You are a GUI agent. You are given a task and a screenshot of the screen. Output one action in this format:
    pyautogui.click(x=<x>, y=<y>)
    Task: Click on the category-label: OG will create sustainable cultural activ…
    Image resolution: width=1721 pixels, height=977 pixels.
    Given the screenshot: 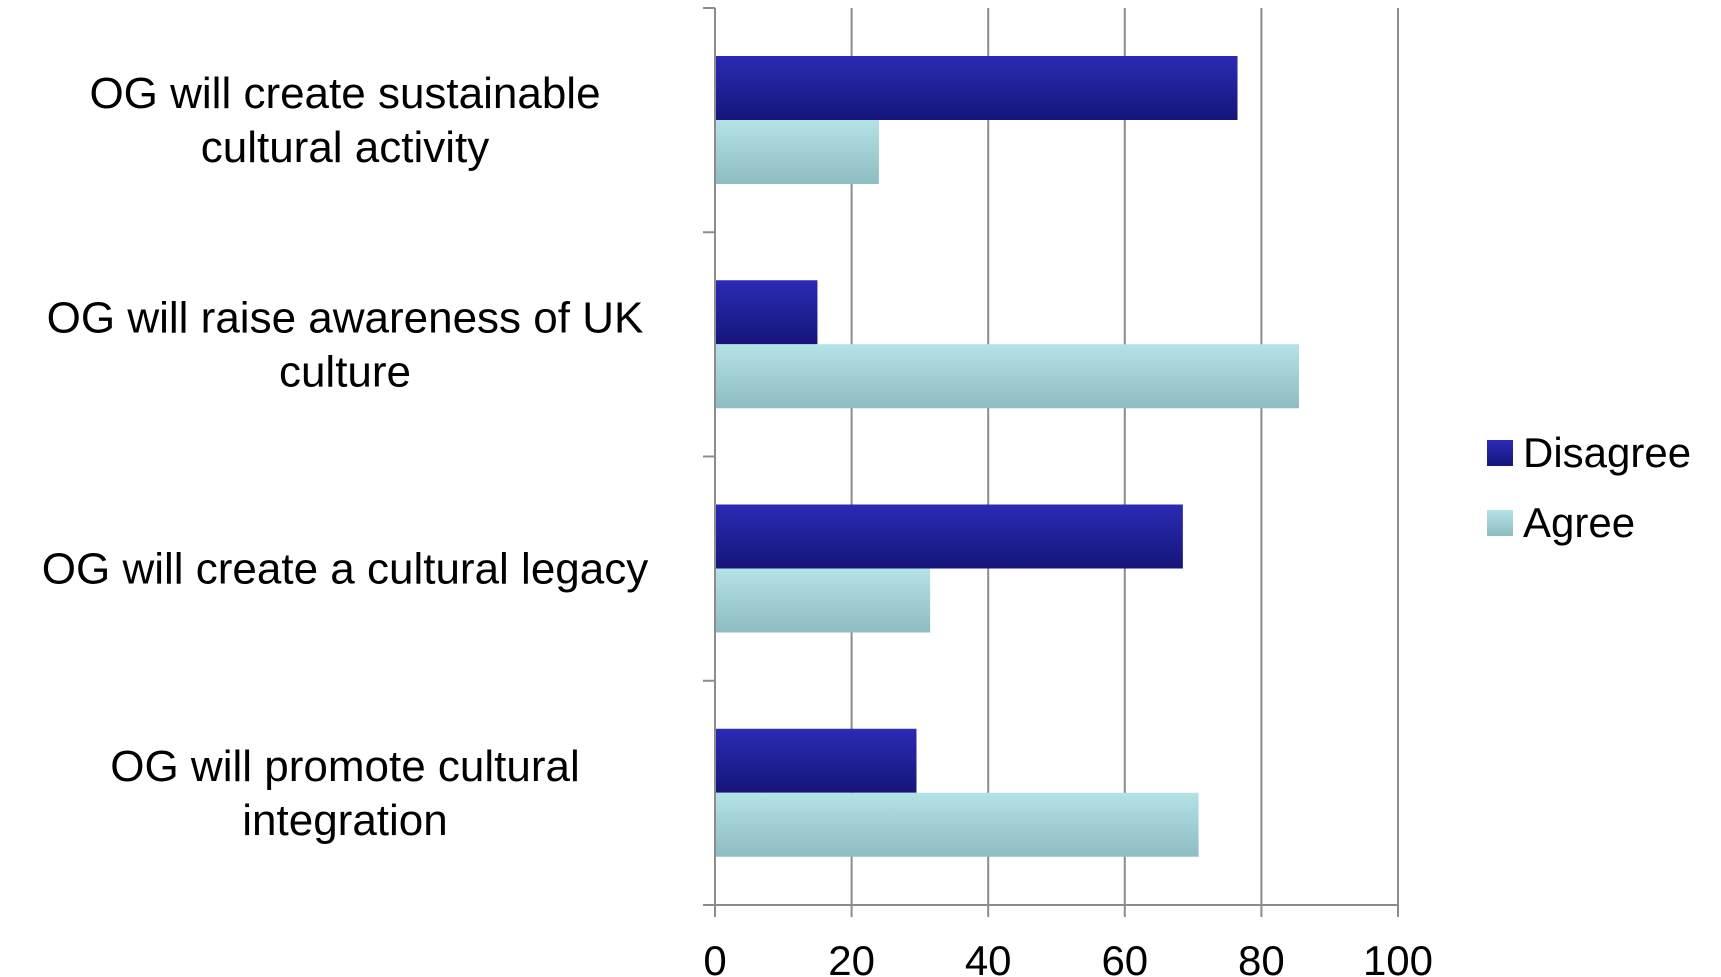 What is the action you would take?
    pyautogui.click(x=344, y=120)
    